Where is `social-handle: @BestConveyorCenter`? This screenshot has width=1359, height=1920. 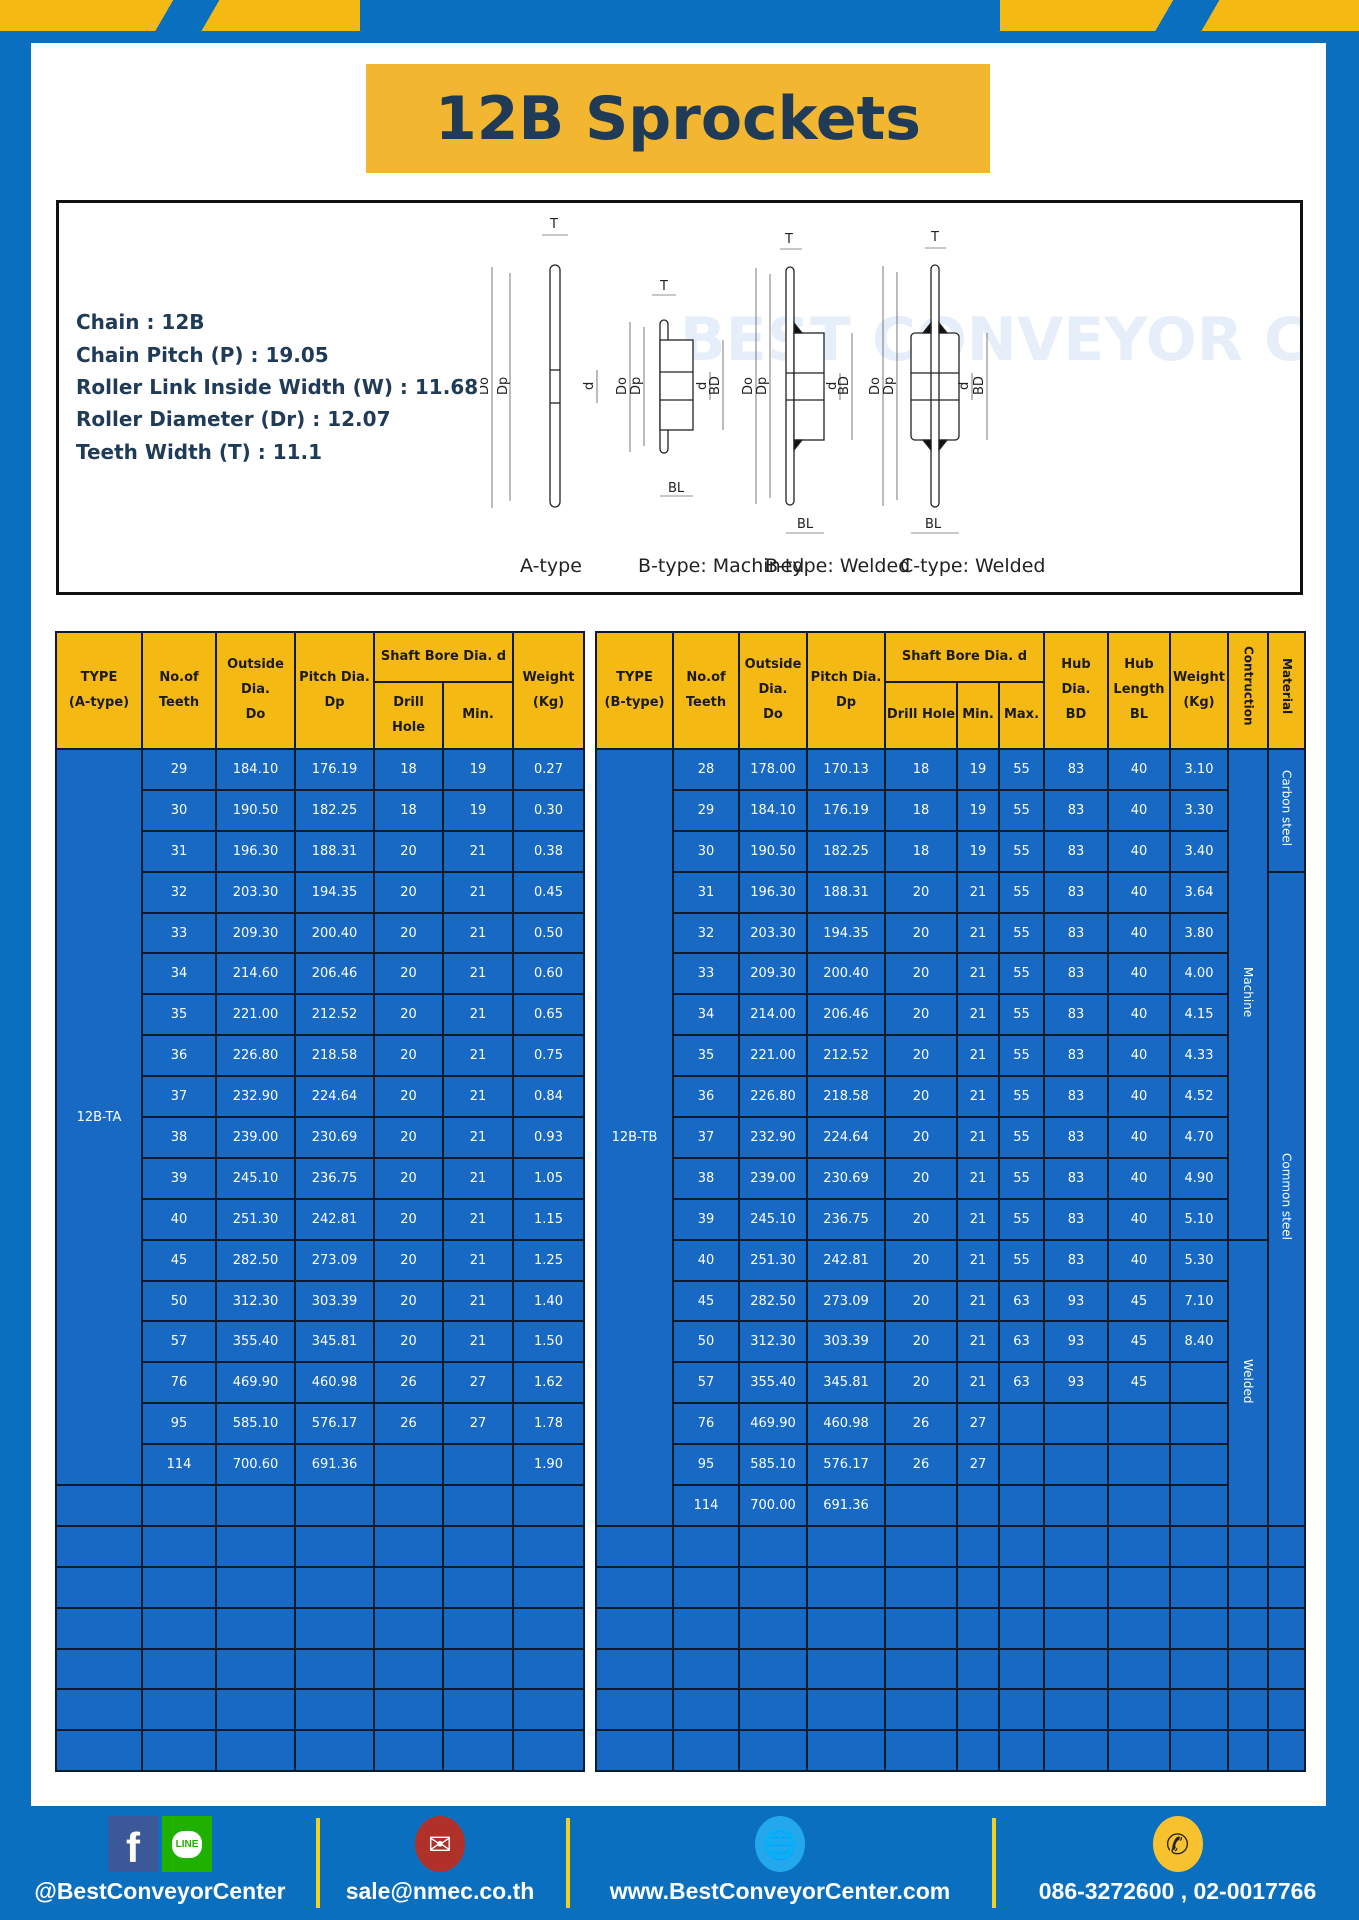
social-handle: @BestConveyorCenter is located at coordinates (160, 1891).